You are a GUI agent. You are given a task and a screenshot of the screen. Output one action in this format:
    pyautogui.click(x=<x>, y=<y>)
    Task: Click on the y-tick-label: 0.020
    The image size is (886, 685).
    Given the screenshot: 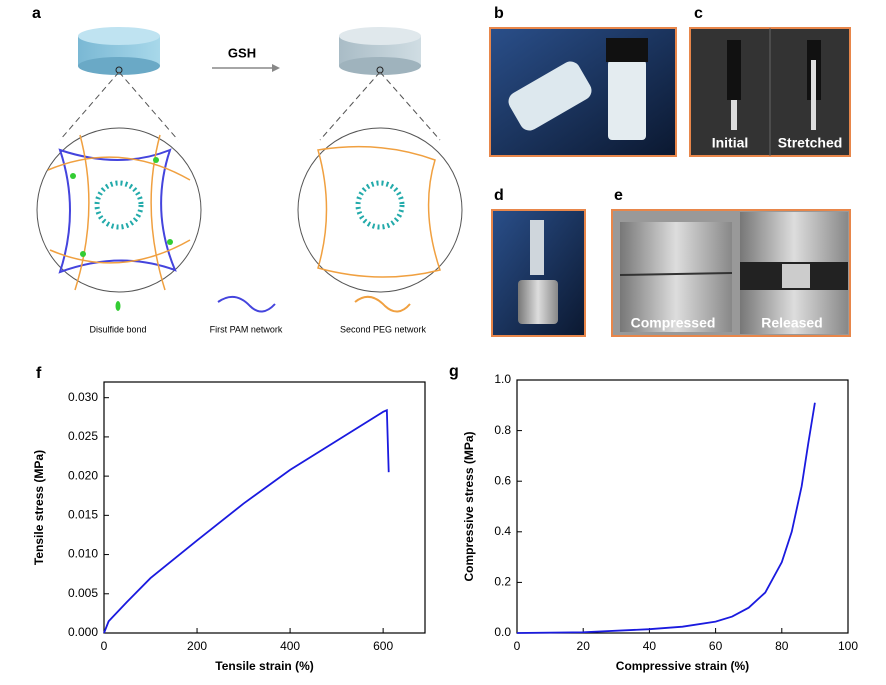 What is the action you would take?
    pyautogui.click(x=83, y=475)
    